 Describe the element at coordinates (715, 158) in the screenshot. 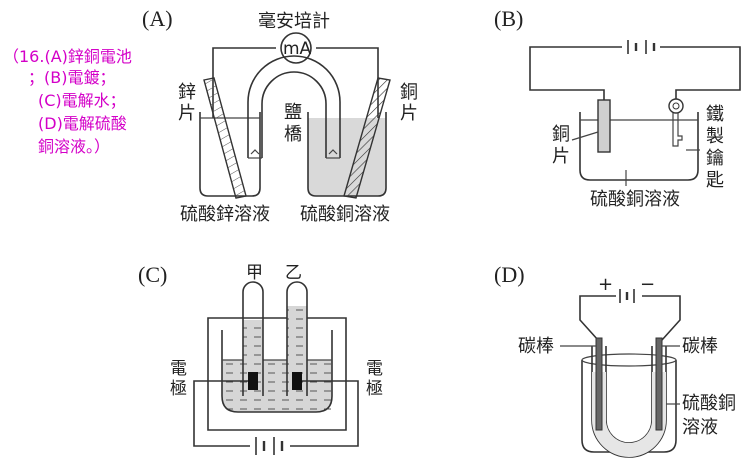

I see `key-label-3: 鑰` at that location.